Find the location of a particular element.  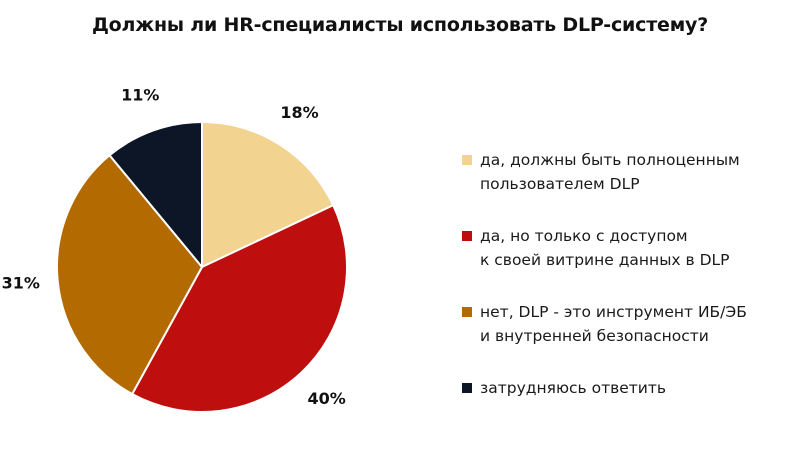

slice-percent-label: 31% is located at coordinates (21, 283).